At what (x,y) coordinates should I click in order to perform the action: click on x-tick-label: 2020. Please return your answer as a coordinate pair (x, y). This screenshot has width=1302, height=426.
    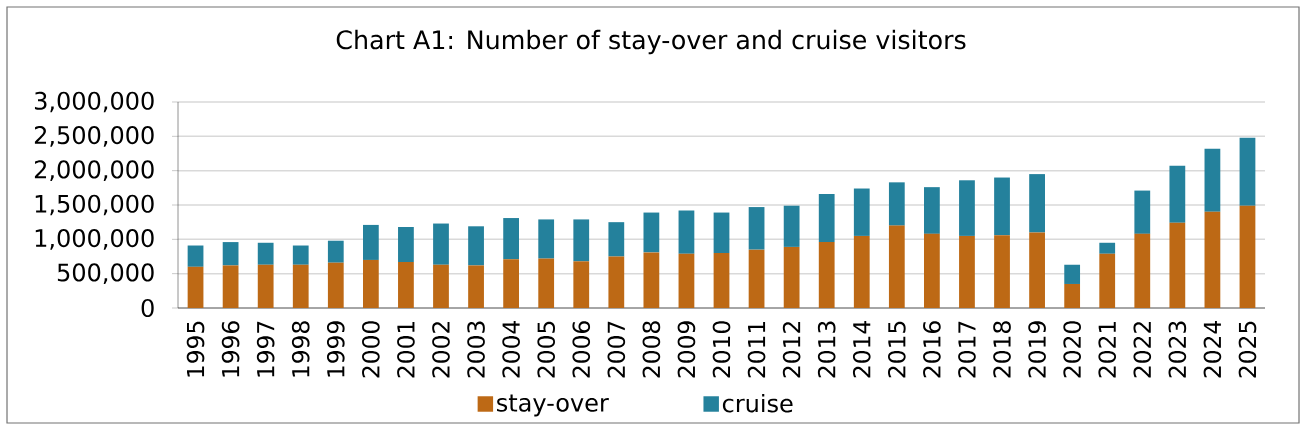
    Looking at the image, I should click on (1072, 349).